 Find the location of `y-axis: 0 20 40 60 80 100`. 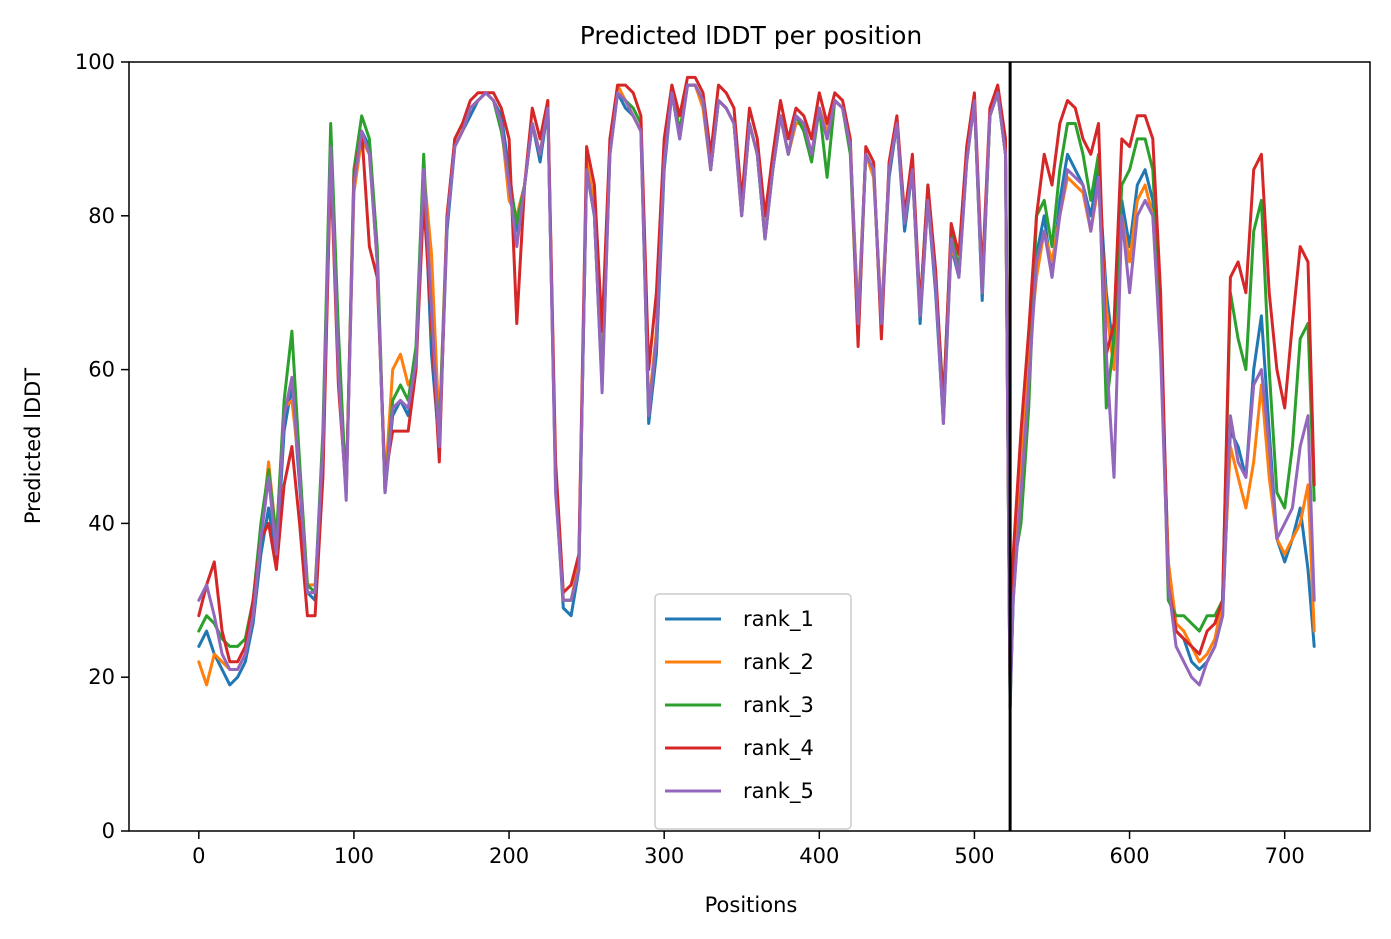

y-axis: 0 20 40 60 80 100 is located at coordinates (102, 446).